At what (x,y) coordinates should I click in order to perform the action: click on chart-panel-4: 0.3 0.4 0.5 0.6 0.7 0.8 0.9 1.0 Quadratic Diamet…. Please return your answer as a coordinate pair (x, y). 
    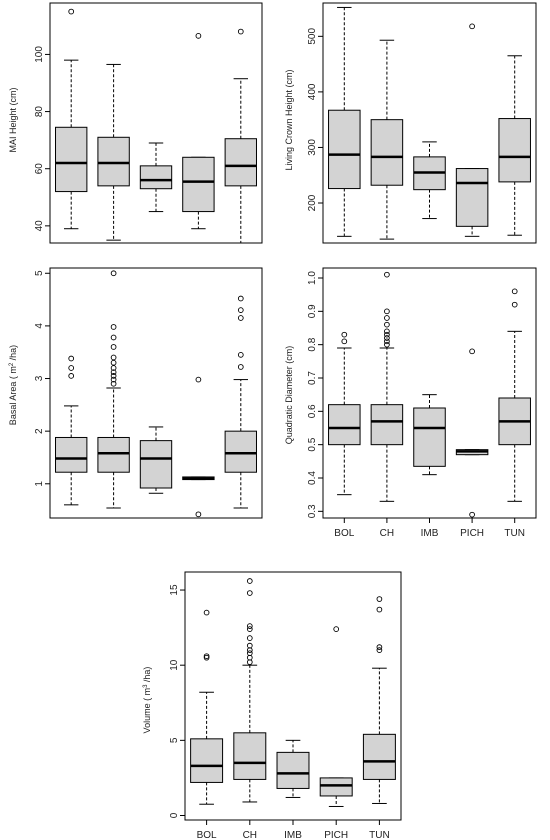
    Looking at the image, I should click on (410, 403).